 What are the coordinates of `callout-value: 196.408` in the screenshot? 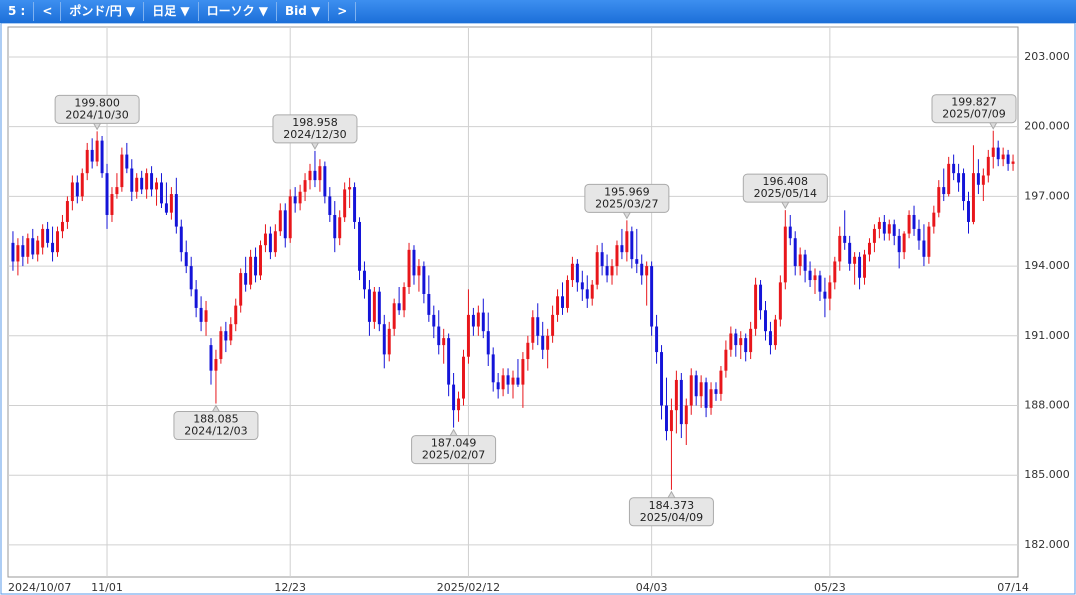 It's located at (786, 181).